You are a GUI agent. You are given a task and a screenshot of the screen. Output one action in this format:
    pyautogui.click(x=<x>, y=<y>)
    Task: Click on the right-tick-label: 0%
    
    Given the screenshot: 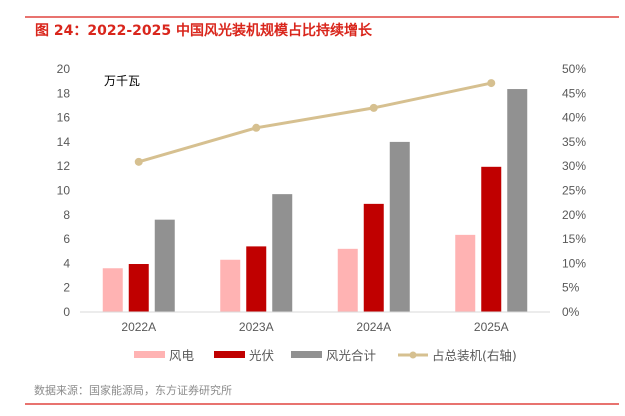 What is the action you would take?
    pyautogui.click(x=571, y=312)
    